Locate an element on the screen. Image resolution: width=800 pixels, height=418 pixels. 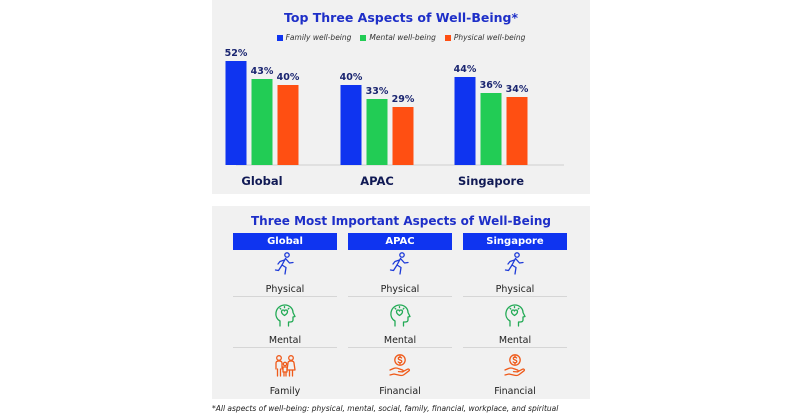
column-header: APAC is located at coordinates (400, 241).